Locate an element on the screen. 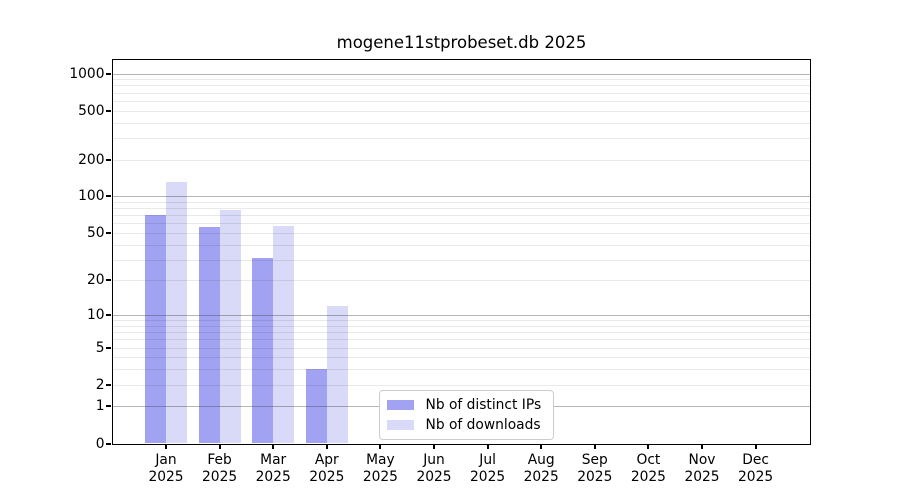 This screenshot has width=900, height=500. x-tick-label-month: Dec is located at coordinates (755, 459).